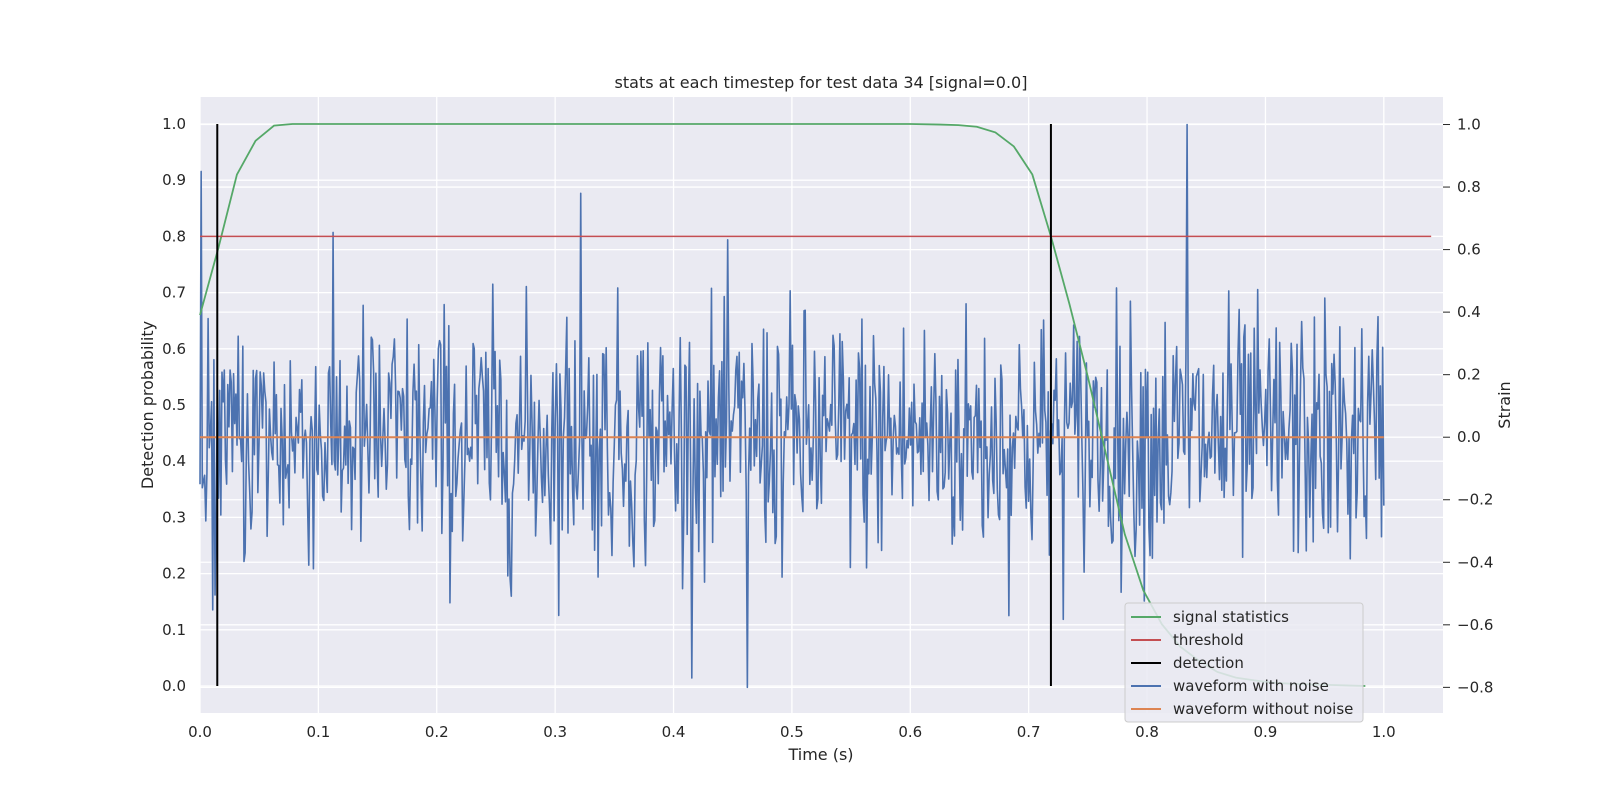 Image resolution: width=1600 pixels, height=800 pixels. What do you see at coordinates (174, 293) in the screenshot?
I see `y-tick-label: 0.7` at bounding box center [174, 293].